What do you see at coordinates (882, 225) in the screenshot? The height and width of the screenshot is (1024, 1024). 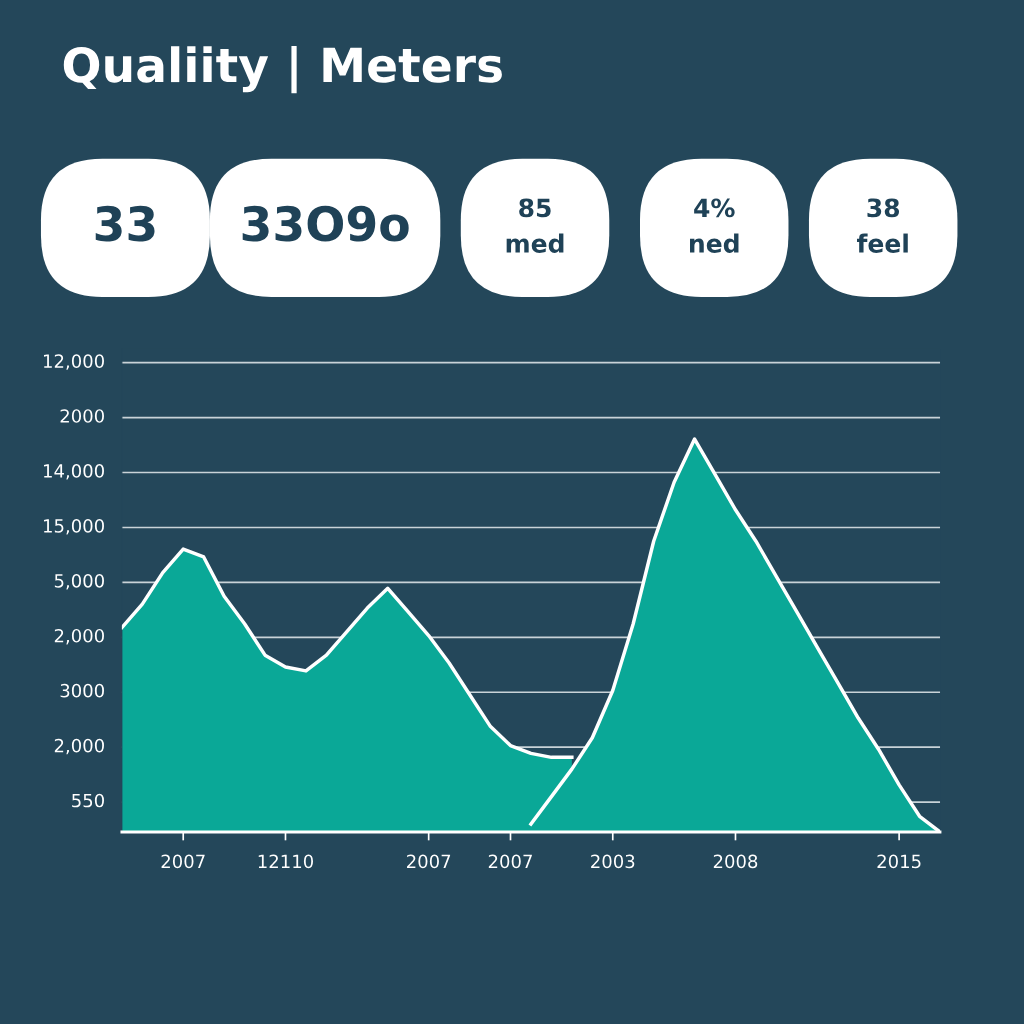 I see `text: 38 feel` at bounding box center [882, 225].